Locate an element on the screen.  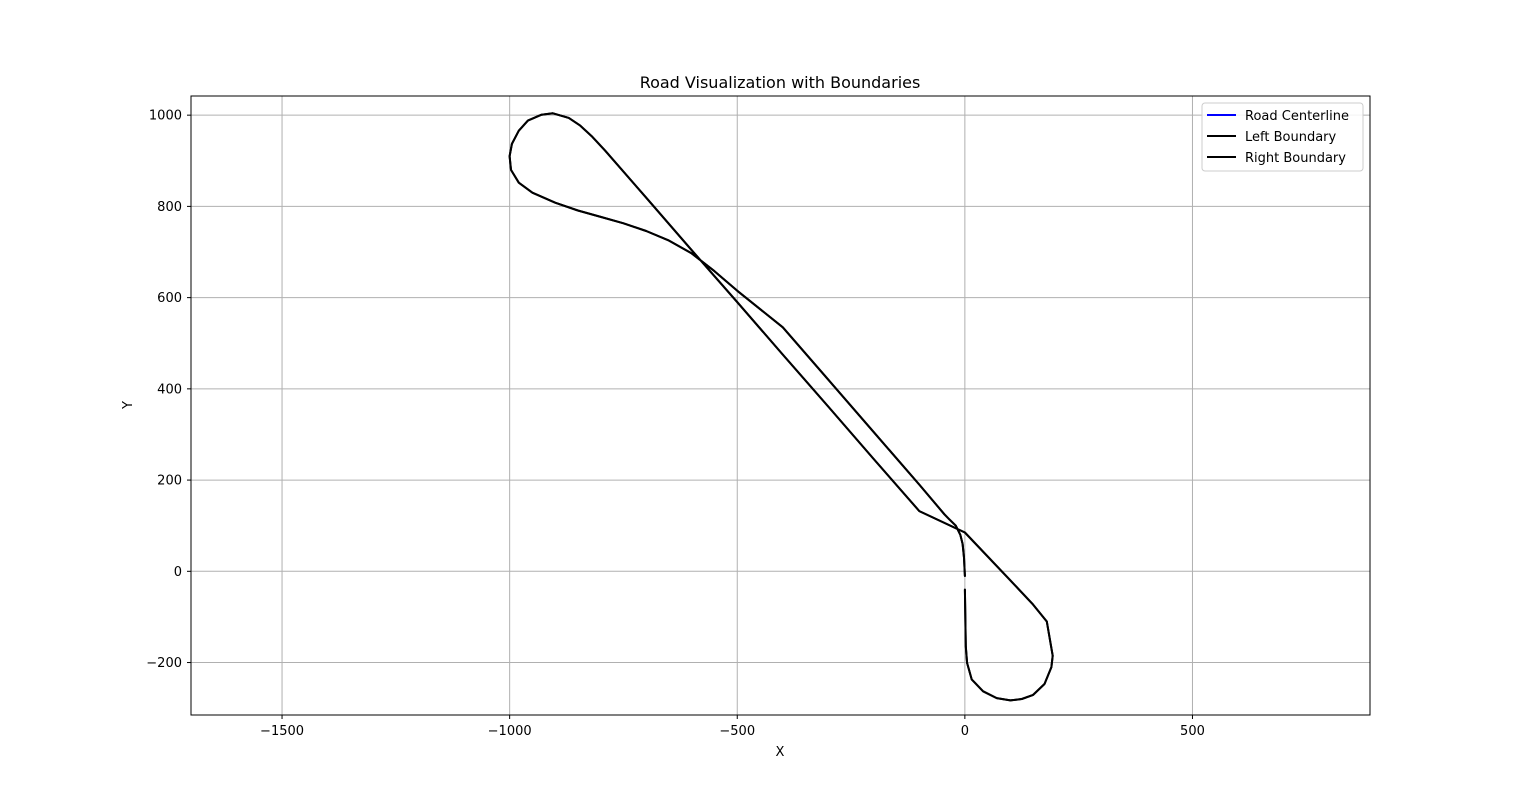
x-axis: −1500 −1000 −500 0 500 is located at coordinates (732, 727).